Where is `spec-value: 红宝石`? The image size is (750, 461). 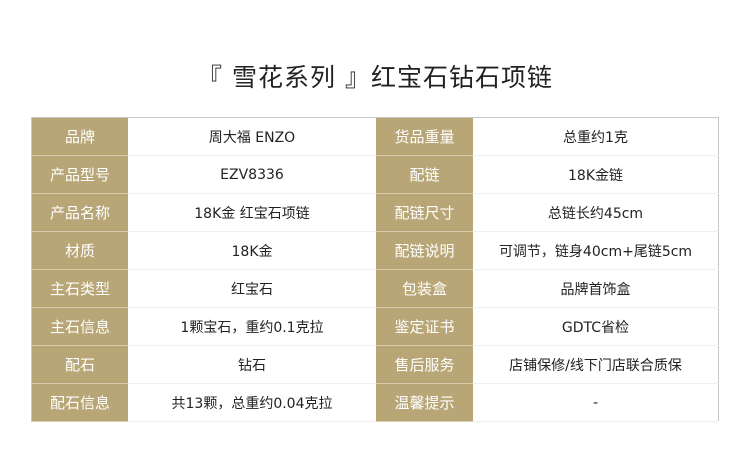 spec-value: 红宝石 is located at coordinates (252, 288).